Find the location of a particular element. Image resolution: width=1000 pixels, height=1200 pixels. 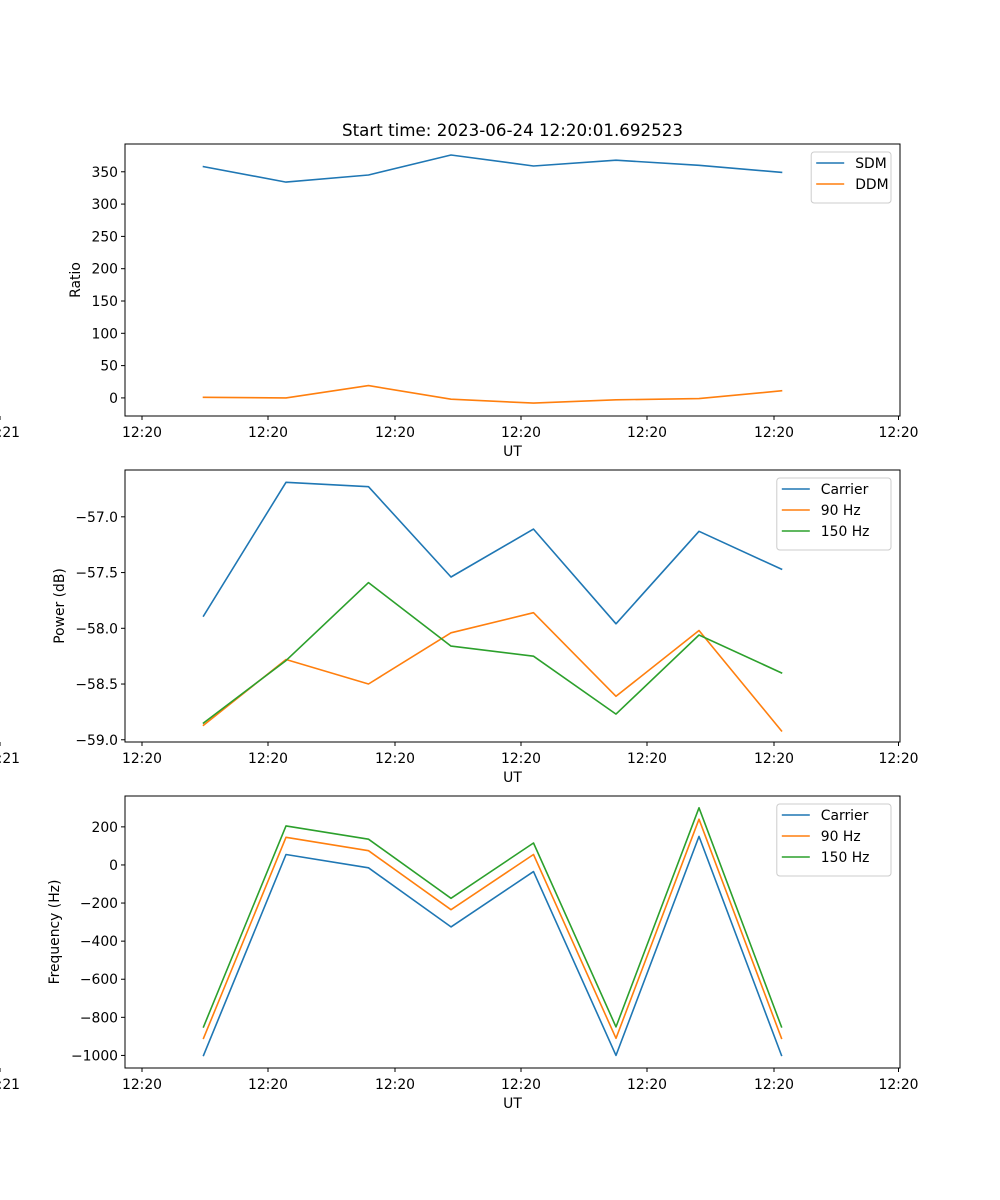

series-line-sdm is located at coordinates (492, 168).